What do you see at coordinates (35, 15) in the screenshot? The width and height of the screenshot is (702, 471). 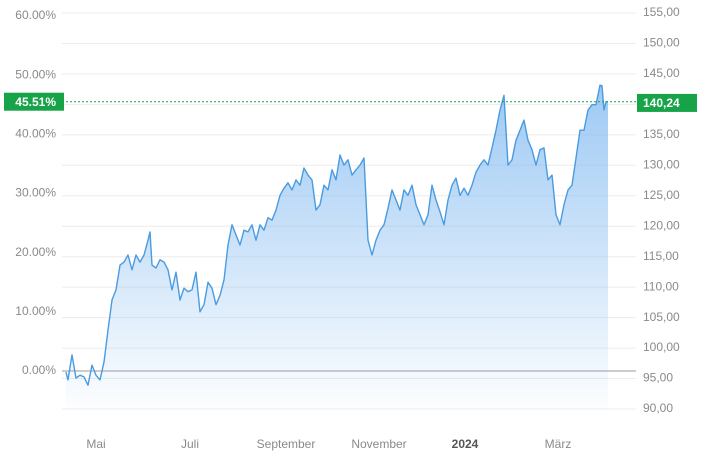 I see `y-tick-label: 60.00%` at bounding box center [35, 15].